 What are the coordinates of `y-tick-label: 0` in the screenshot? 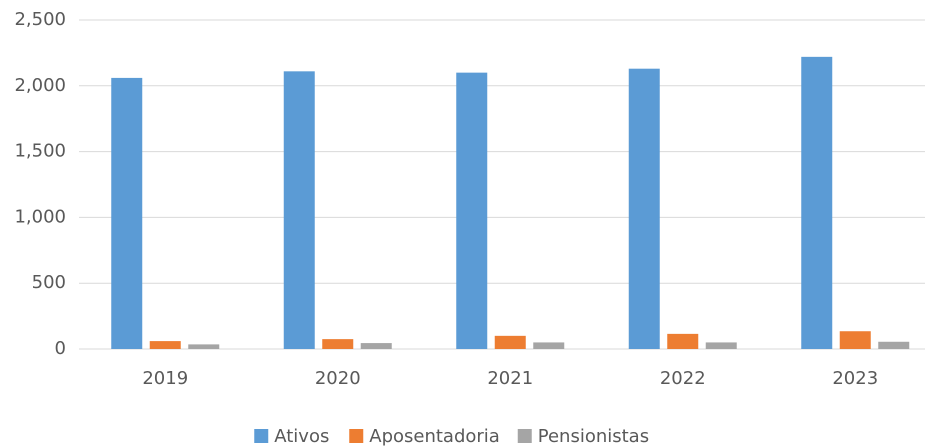 It's located at (60, 348).